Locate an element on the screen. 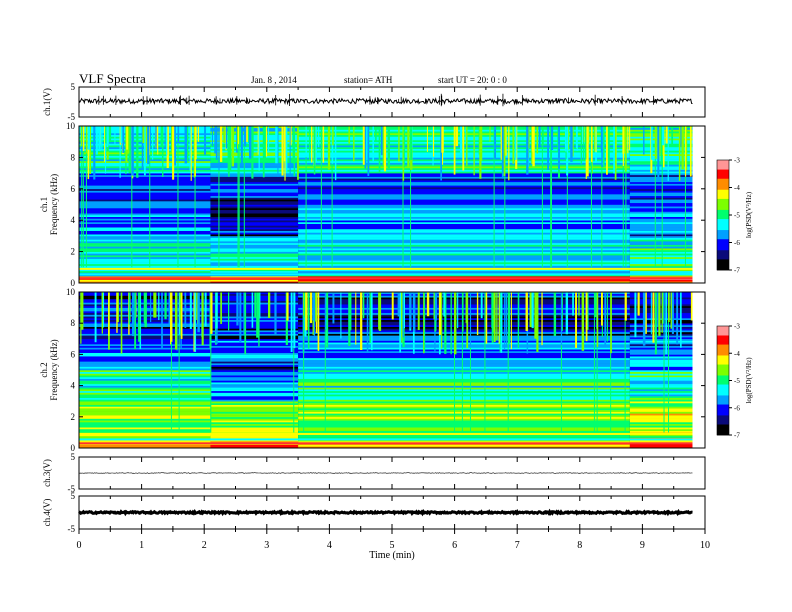 The image size is (792, 612). emission-line is located at coordinates (386, 439).